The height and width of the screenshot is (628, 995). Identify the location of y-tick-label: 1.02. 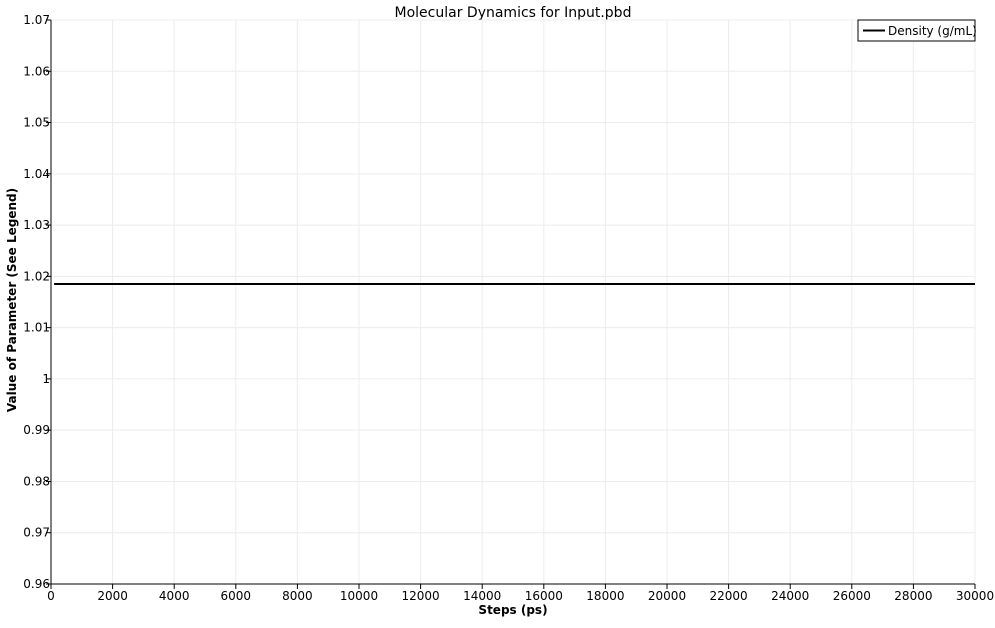
(36, 276).